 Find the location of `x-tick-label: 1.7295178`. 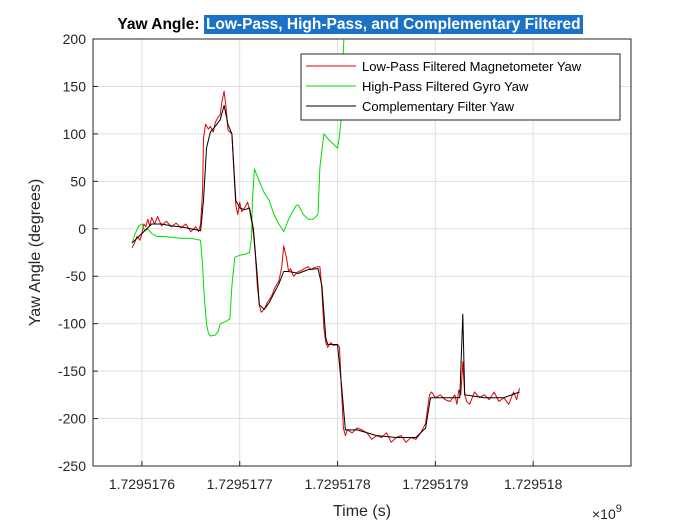

x-tick-label: 1.7295178 is located at coordinates (337, 484).